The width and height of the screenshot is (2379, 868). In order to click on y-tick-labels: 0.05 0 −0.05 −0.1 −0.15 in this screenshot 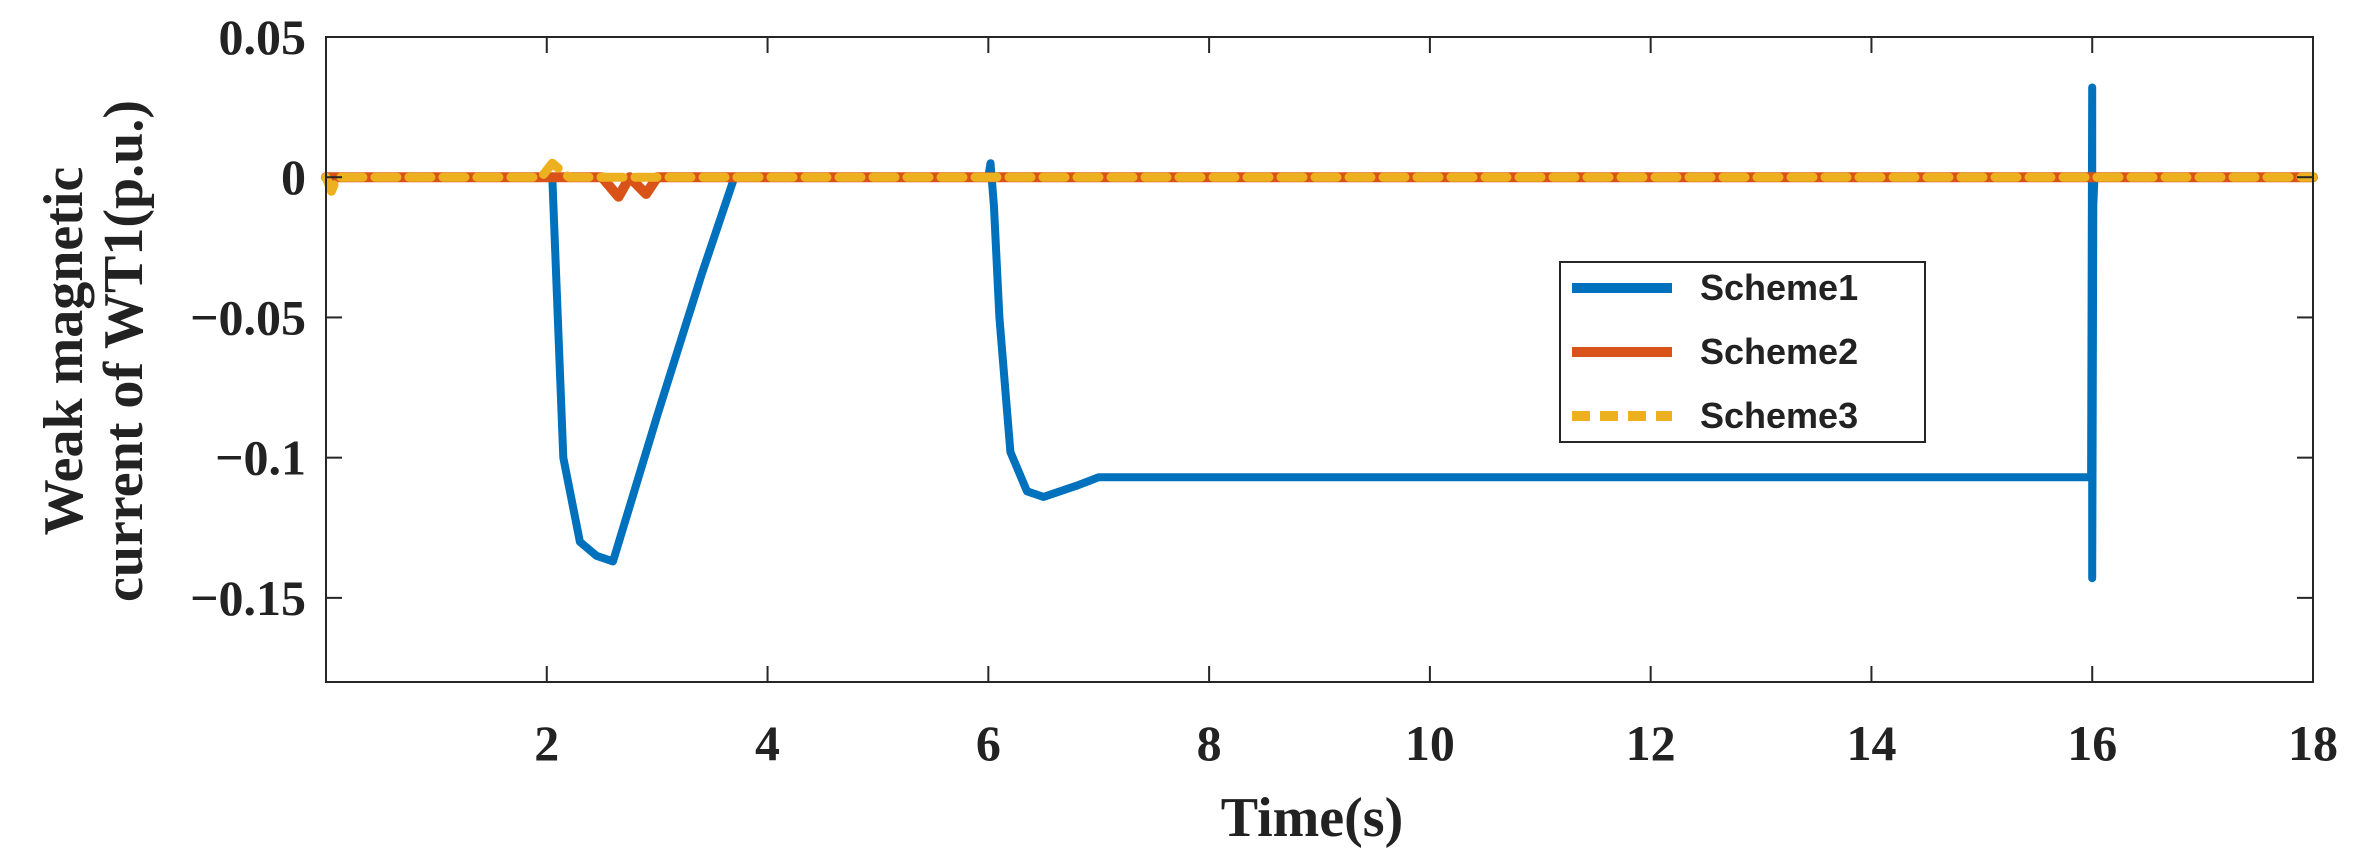, I will do `click(248, 317)`.